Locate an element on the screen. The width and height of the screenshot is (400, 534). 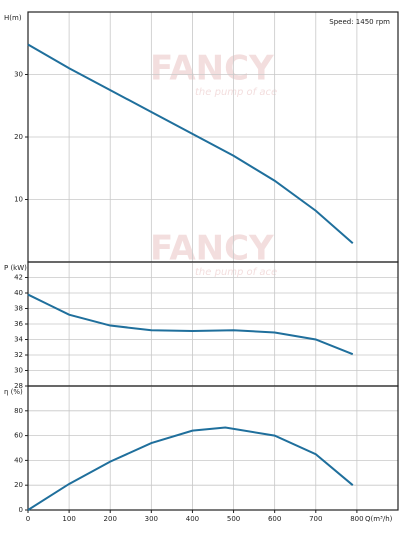
y-tick-label: 32 is located at coordinates (18, 355).